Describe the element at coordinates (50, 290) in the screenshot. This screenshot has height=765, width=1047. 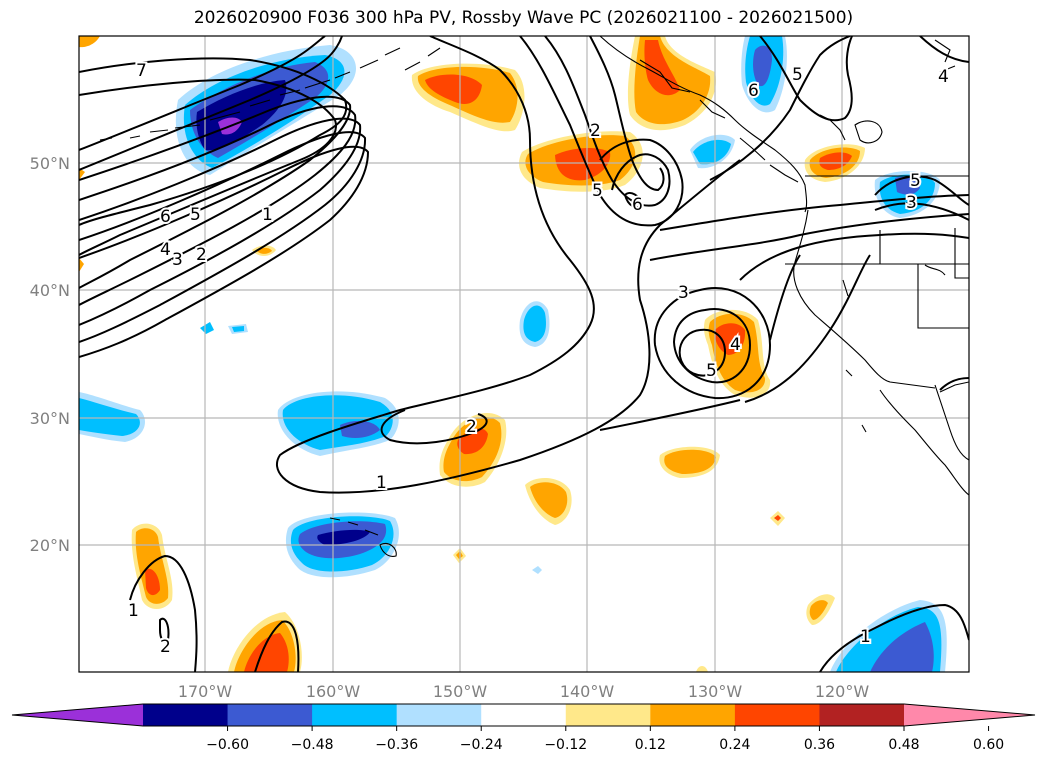
I see `lat-tick-label: 40°N` at that location.